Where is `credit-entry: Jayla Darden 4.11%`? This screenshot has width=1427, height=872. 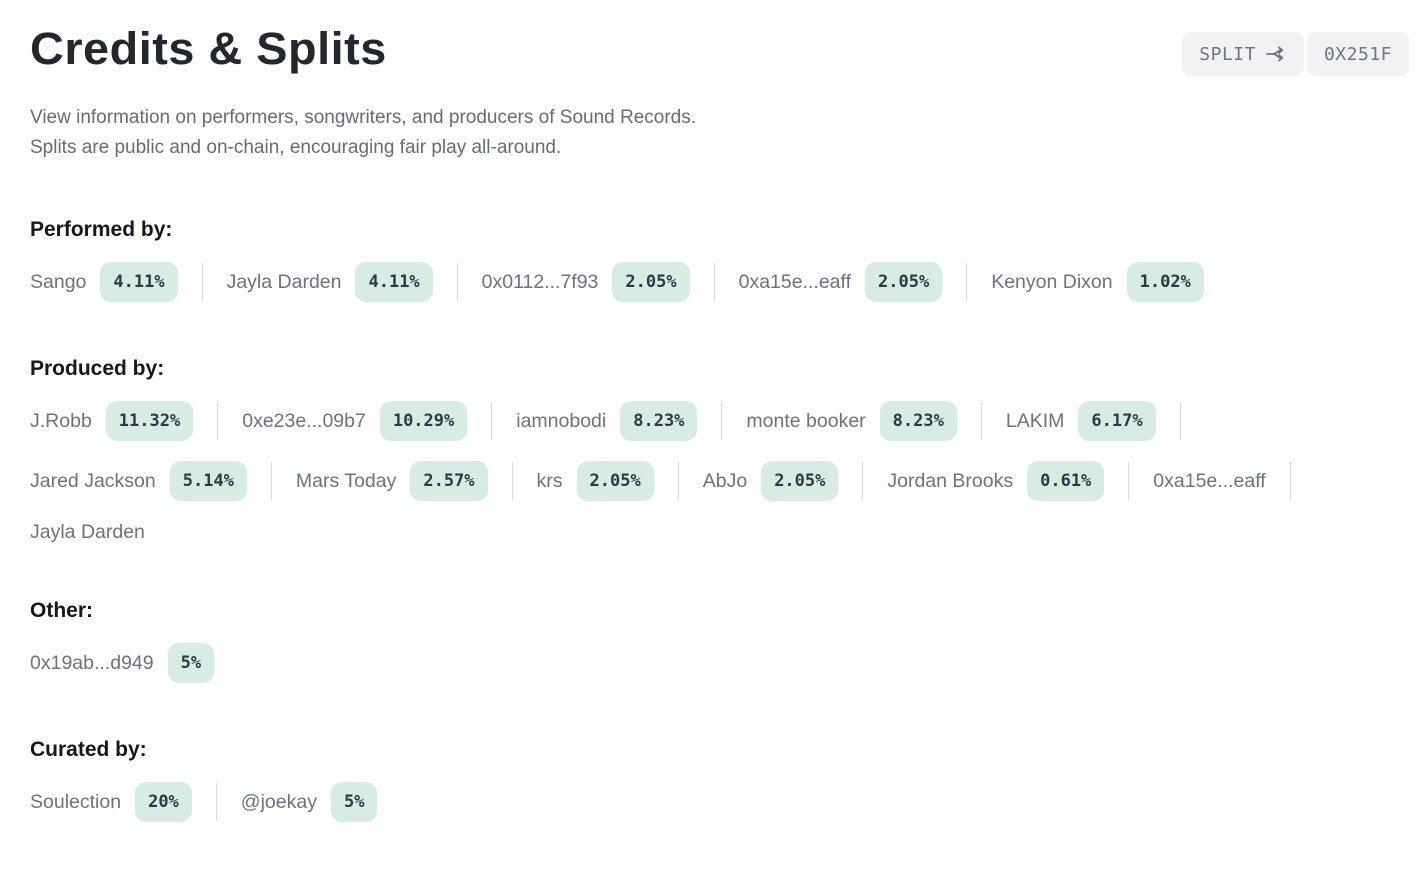 credit-entry: Jayla Darden 4.11% is located at coordinates (330, 282).